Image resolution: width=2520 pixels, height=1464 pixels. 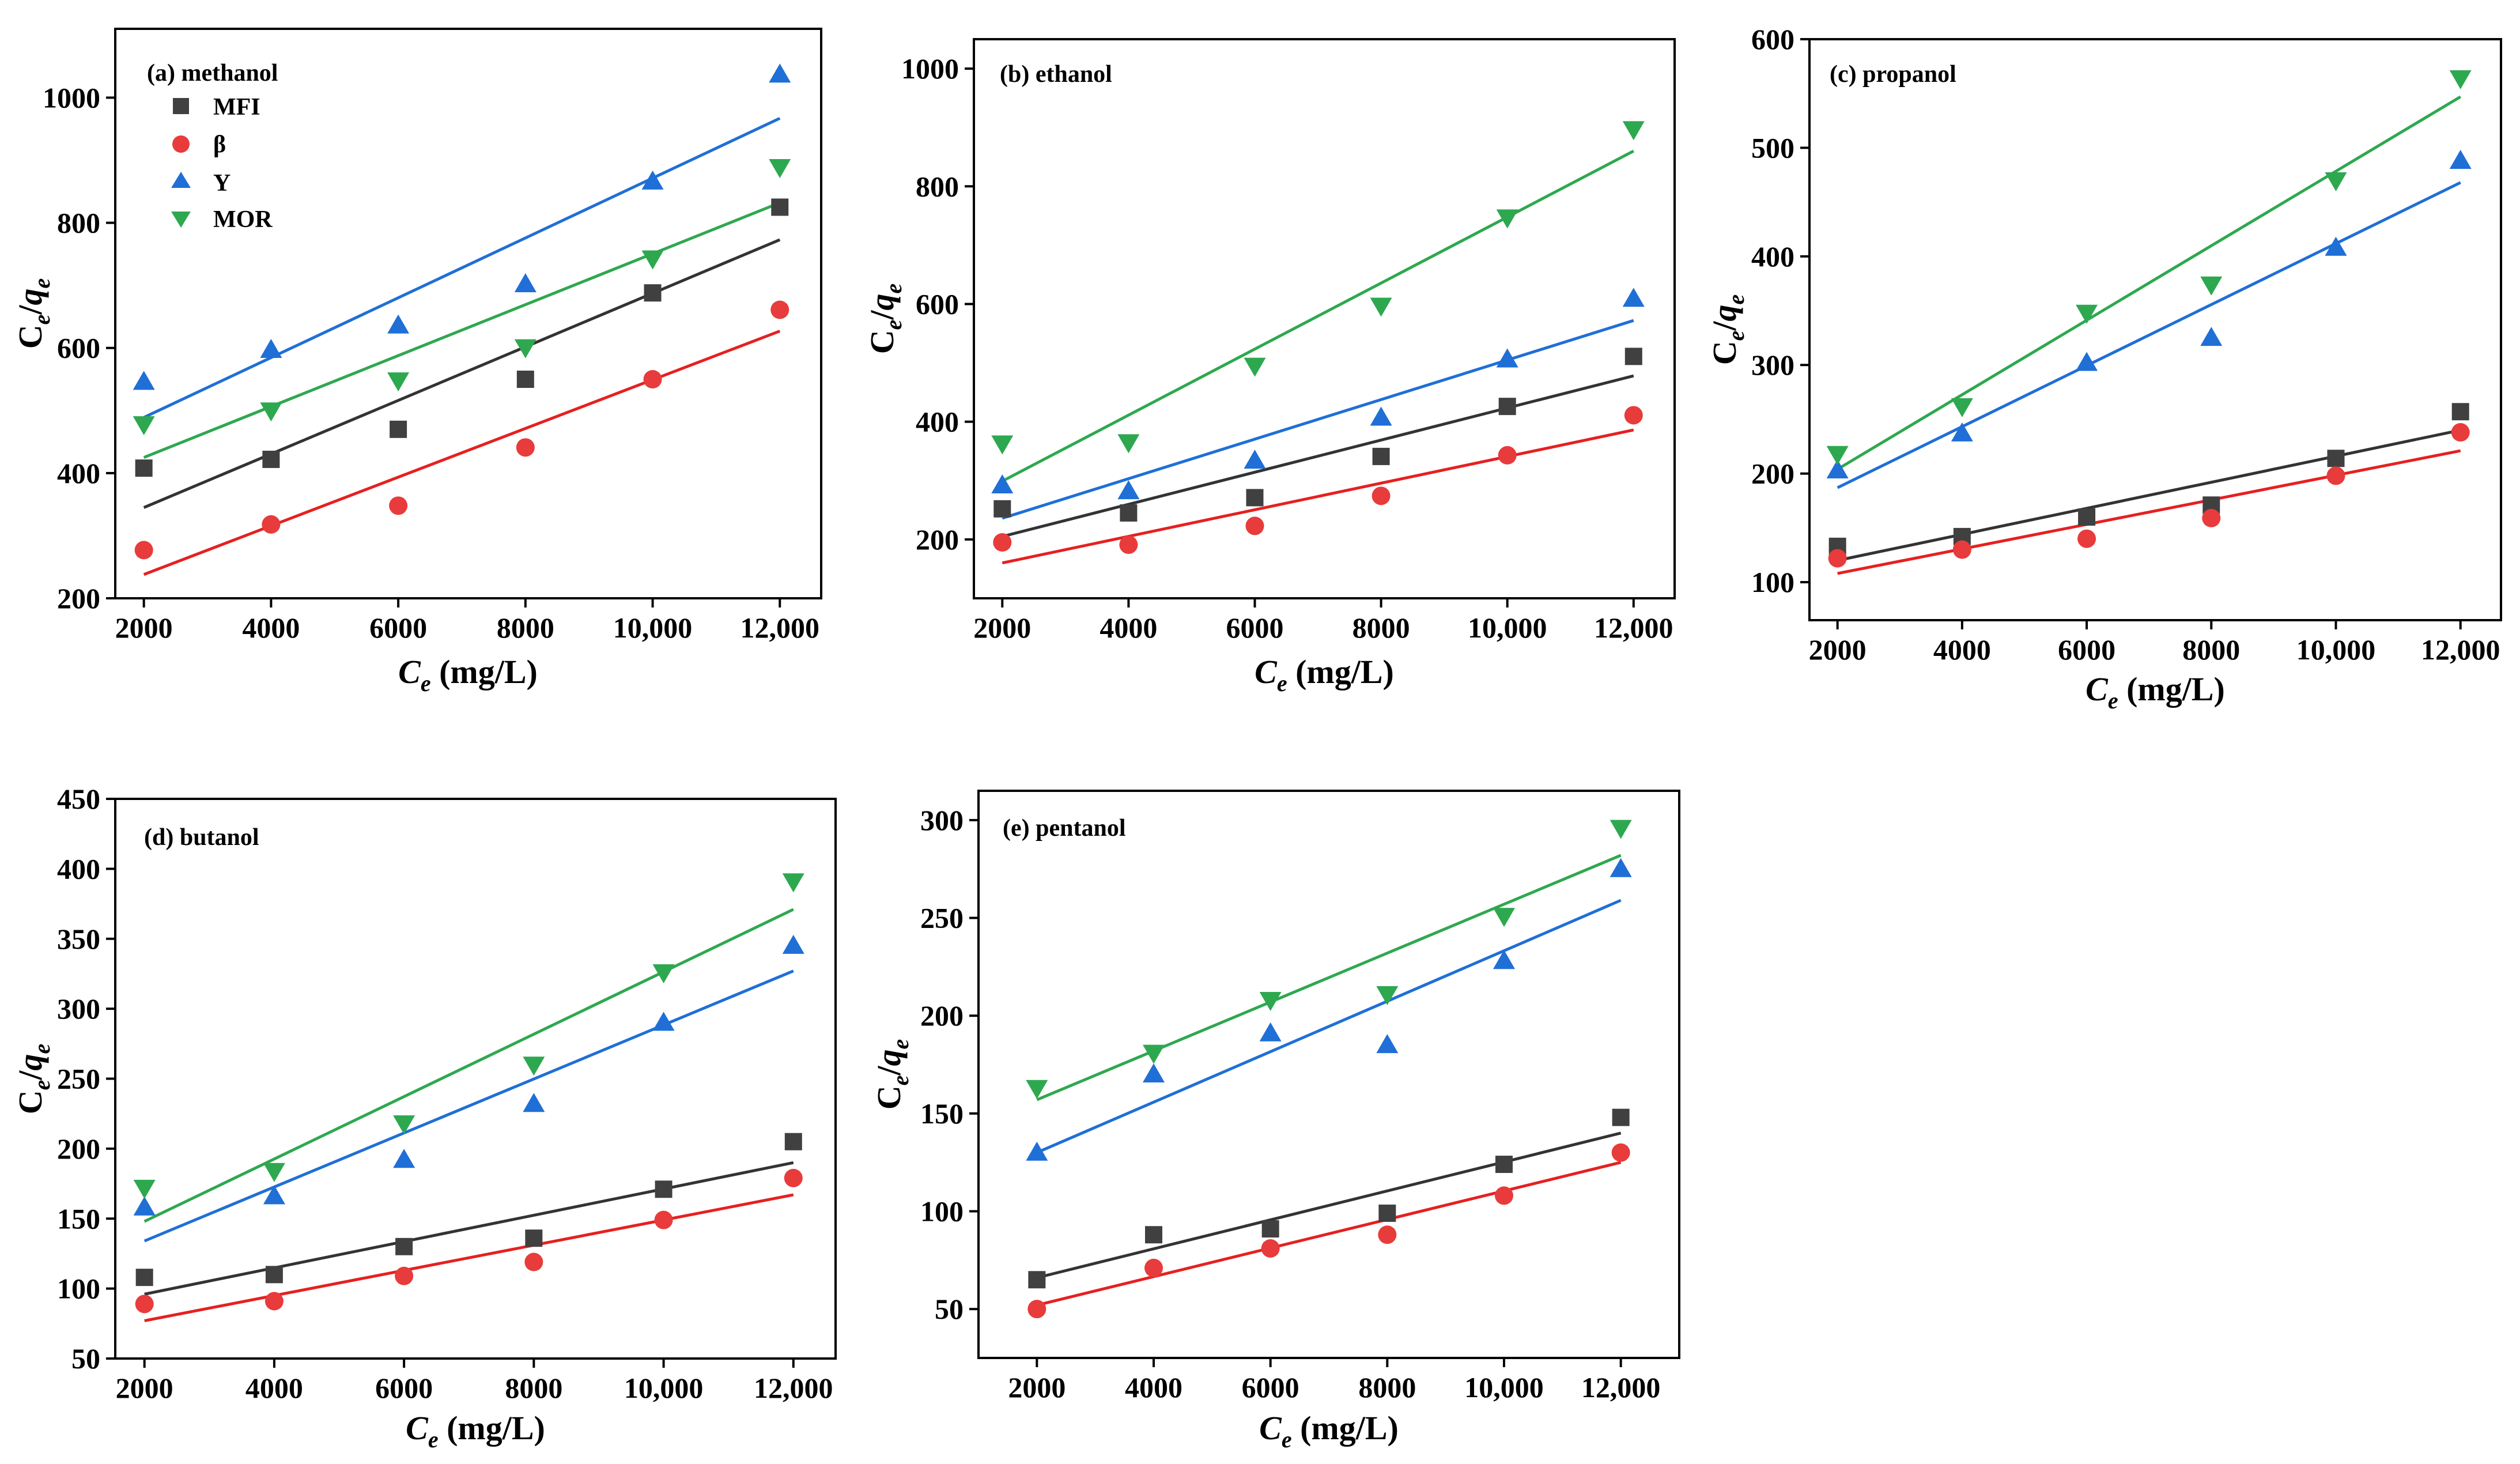 What do you see at coordinates (900, 1081) in the screenshot?
I see `y-label-e1: e` at bounding box center [900, 1081].